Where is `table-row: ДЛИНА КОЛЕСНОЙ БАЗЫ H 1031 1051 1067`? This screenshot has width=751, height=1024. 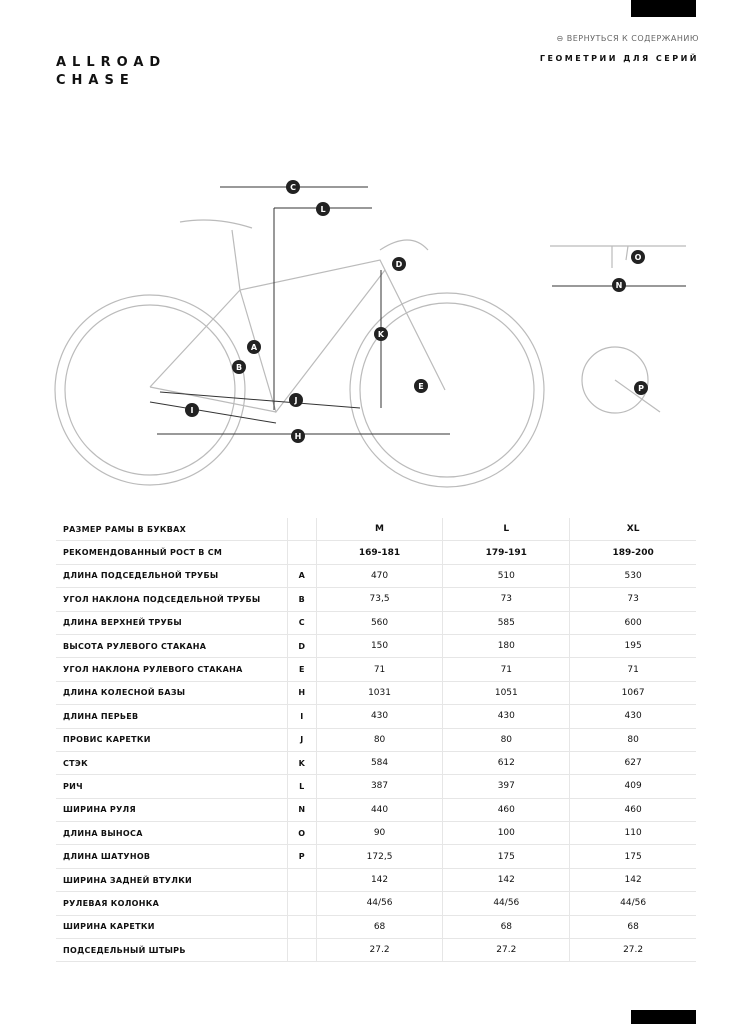 table-row: ДЛИНА КОЛЕСНОЙ БАЗЫ H 1031 1051 1067 is located at coordinates (376, 693).